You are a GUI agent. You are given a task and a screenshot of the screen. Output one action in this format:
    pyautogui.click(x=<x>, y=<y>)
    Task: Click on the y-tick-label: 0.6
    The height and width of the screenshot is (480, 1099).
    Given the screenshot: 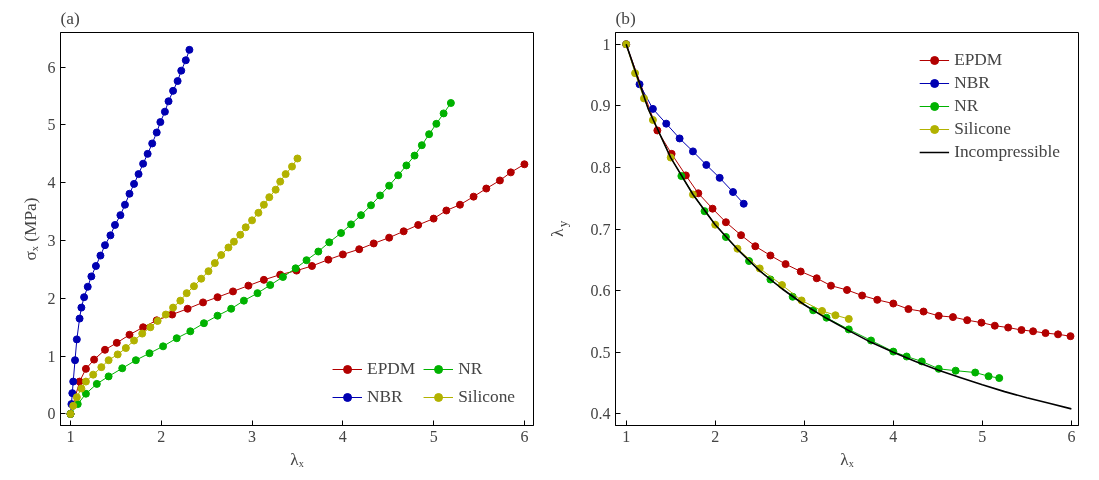 What is the action you would take?
    pyautogui.click(x=600, y=291)
    